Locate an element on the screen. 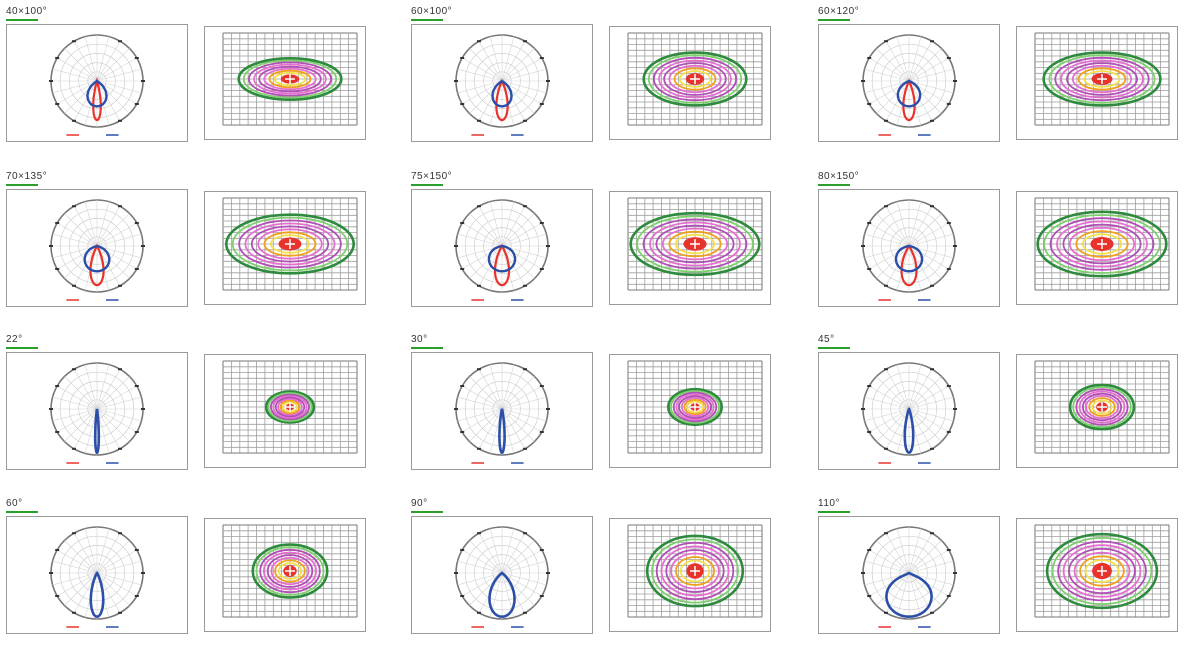 This screenshot has width=1195, height=648. c0-c180-curve is located at coordinates (502, 265).